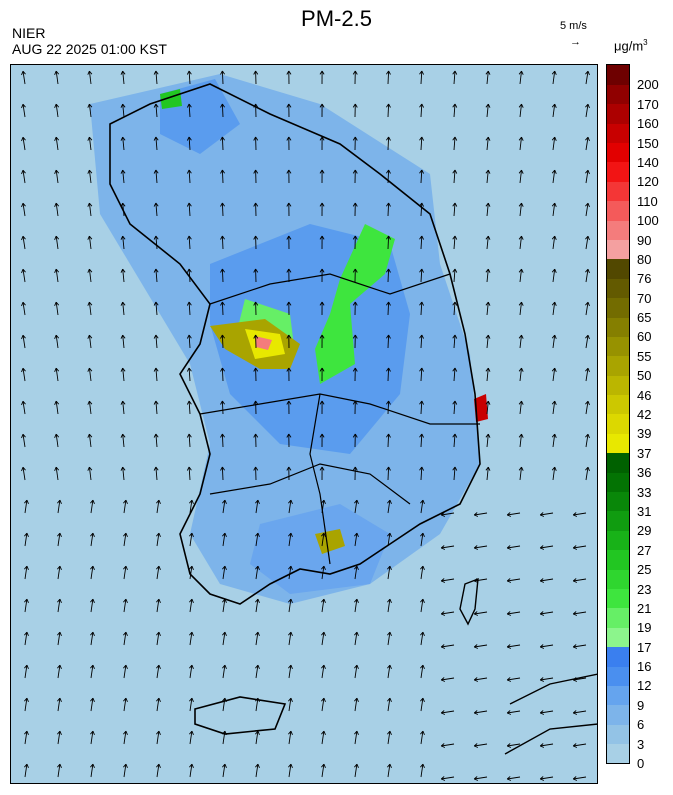  I want to click on colorbar-tick-label: 36, so click(644, 473).